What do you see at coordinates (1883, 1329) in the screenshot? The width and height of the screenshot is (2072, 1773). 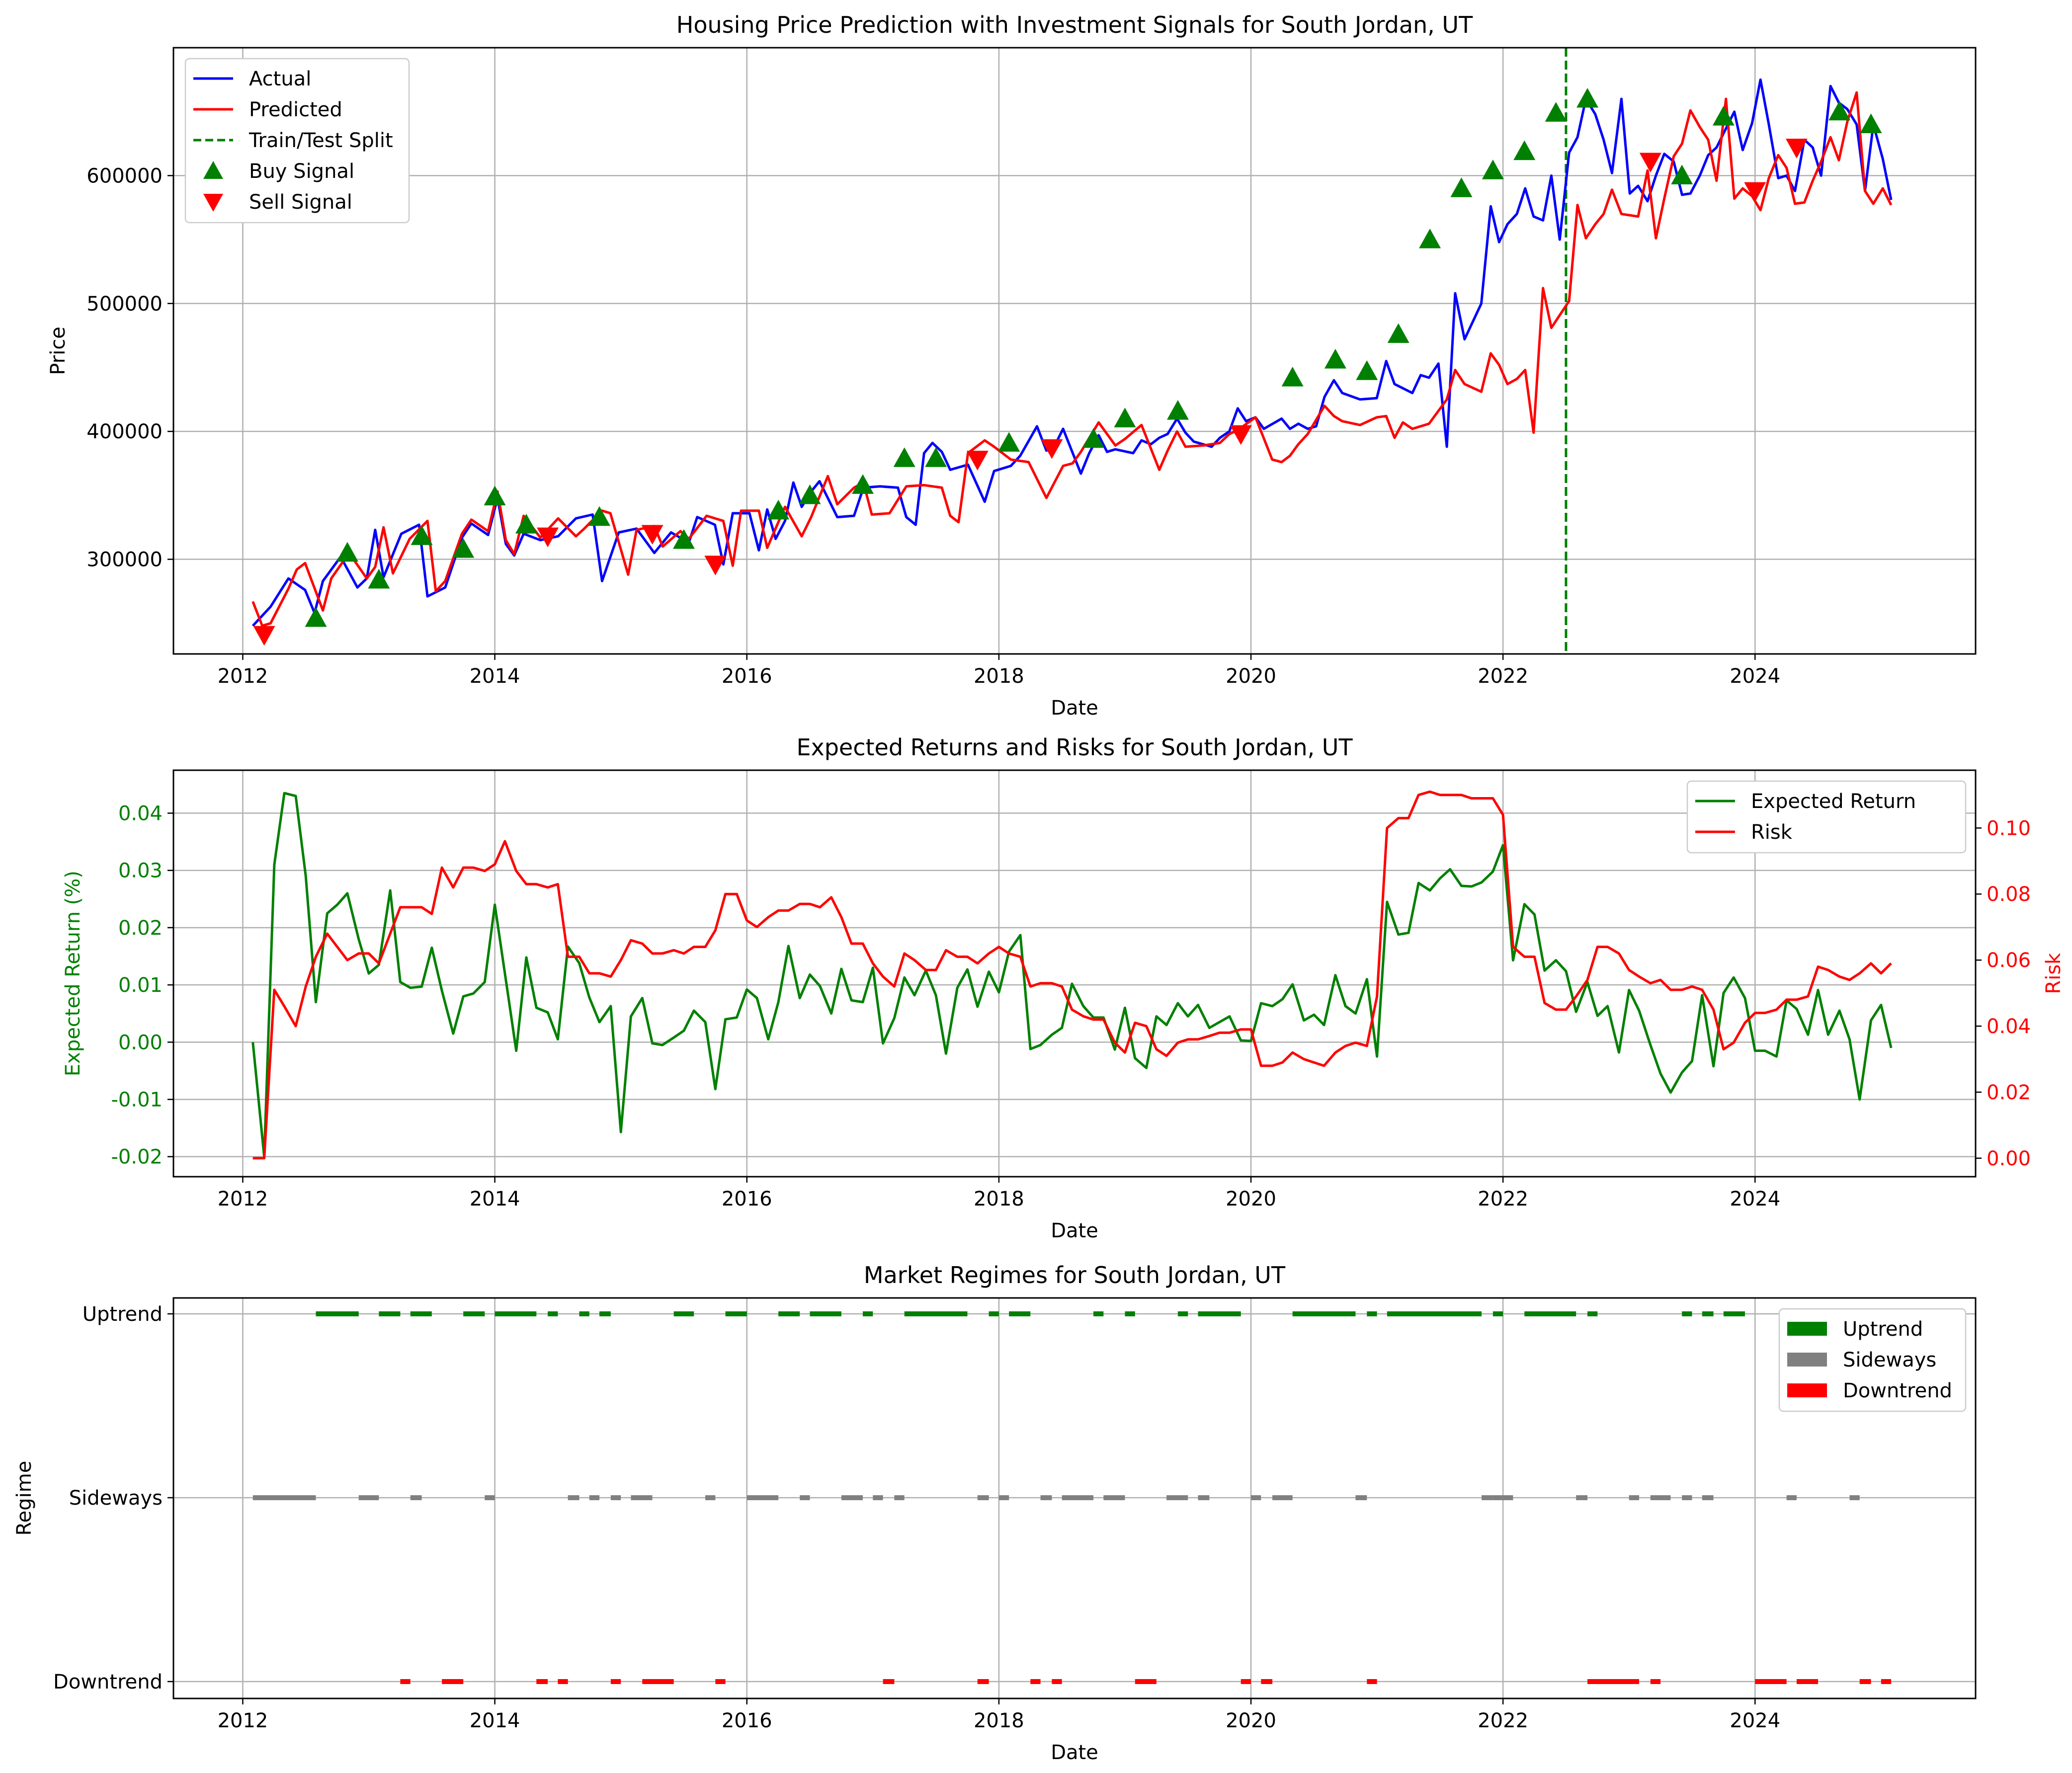 I see `legend-label: Uptrend` at bounding box center [1883, 1329].